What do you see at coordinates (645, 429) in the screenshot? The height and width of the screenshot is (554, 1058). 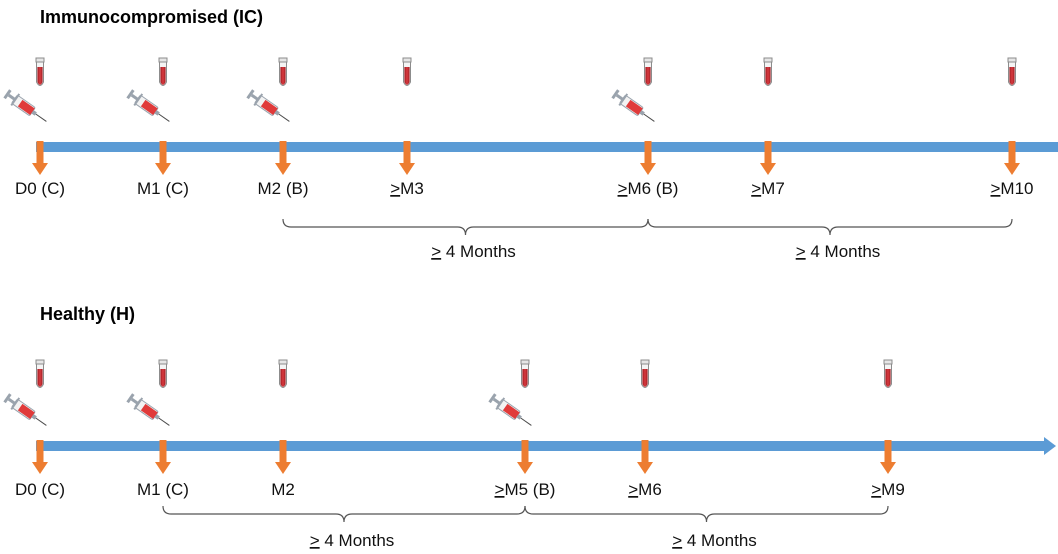 I see `timepoint-m6: >M6` at bounding box center [645, 429].